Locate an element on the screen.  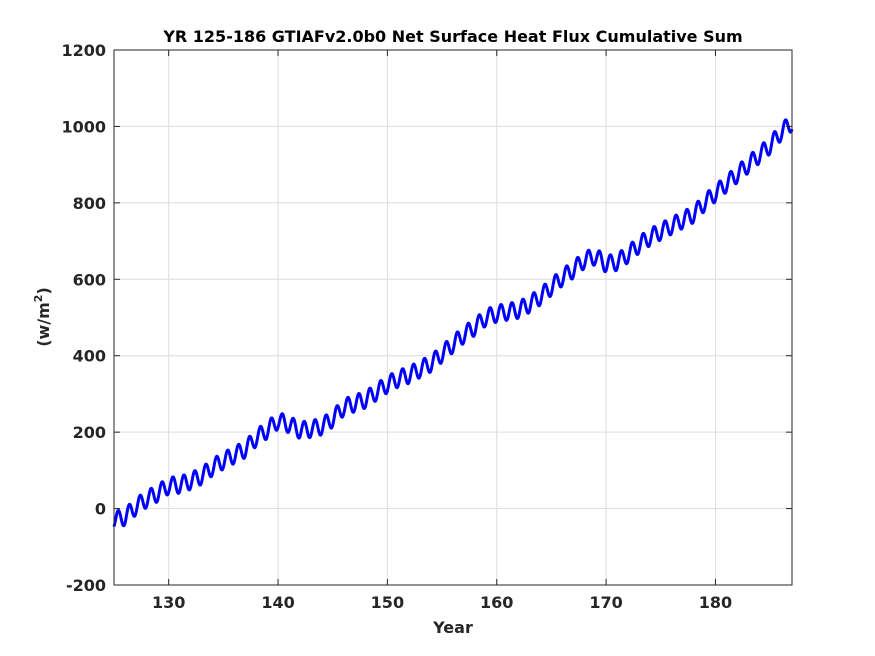
y-axis-label-superscript: 2 is located at coordinates (38, 299).